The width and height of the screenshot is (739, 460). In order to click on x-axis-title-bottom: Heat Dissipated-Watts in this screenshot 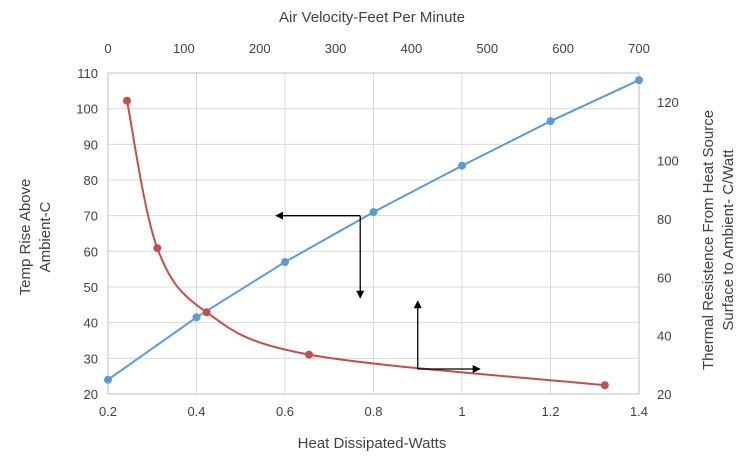, I will do `click(372, 443)`.